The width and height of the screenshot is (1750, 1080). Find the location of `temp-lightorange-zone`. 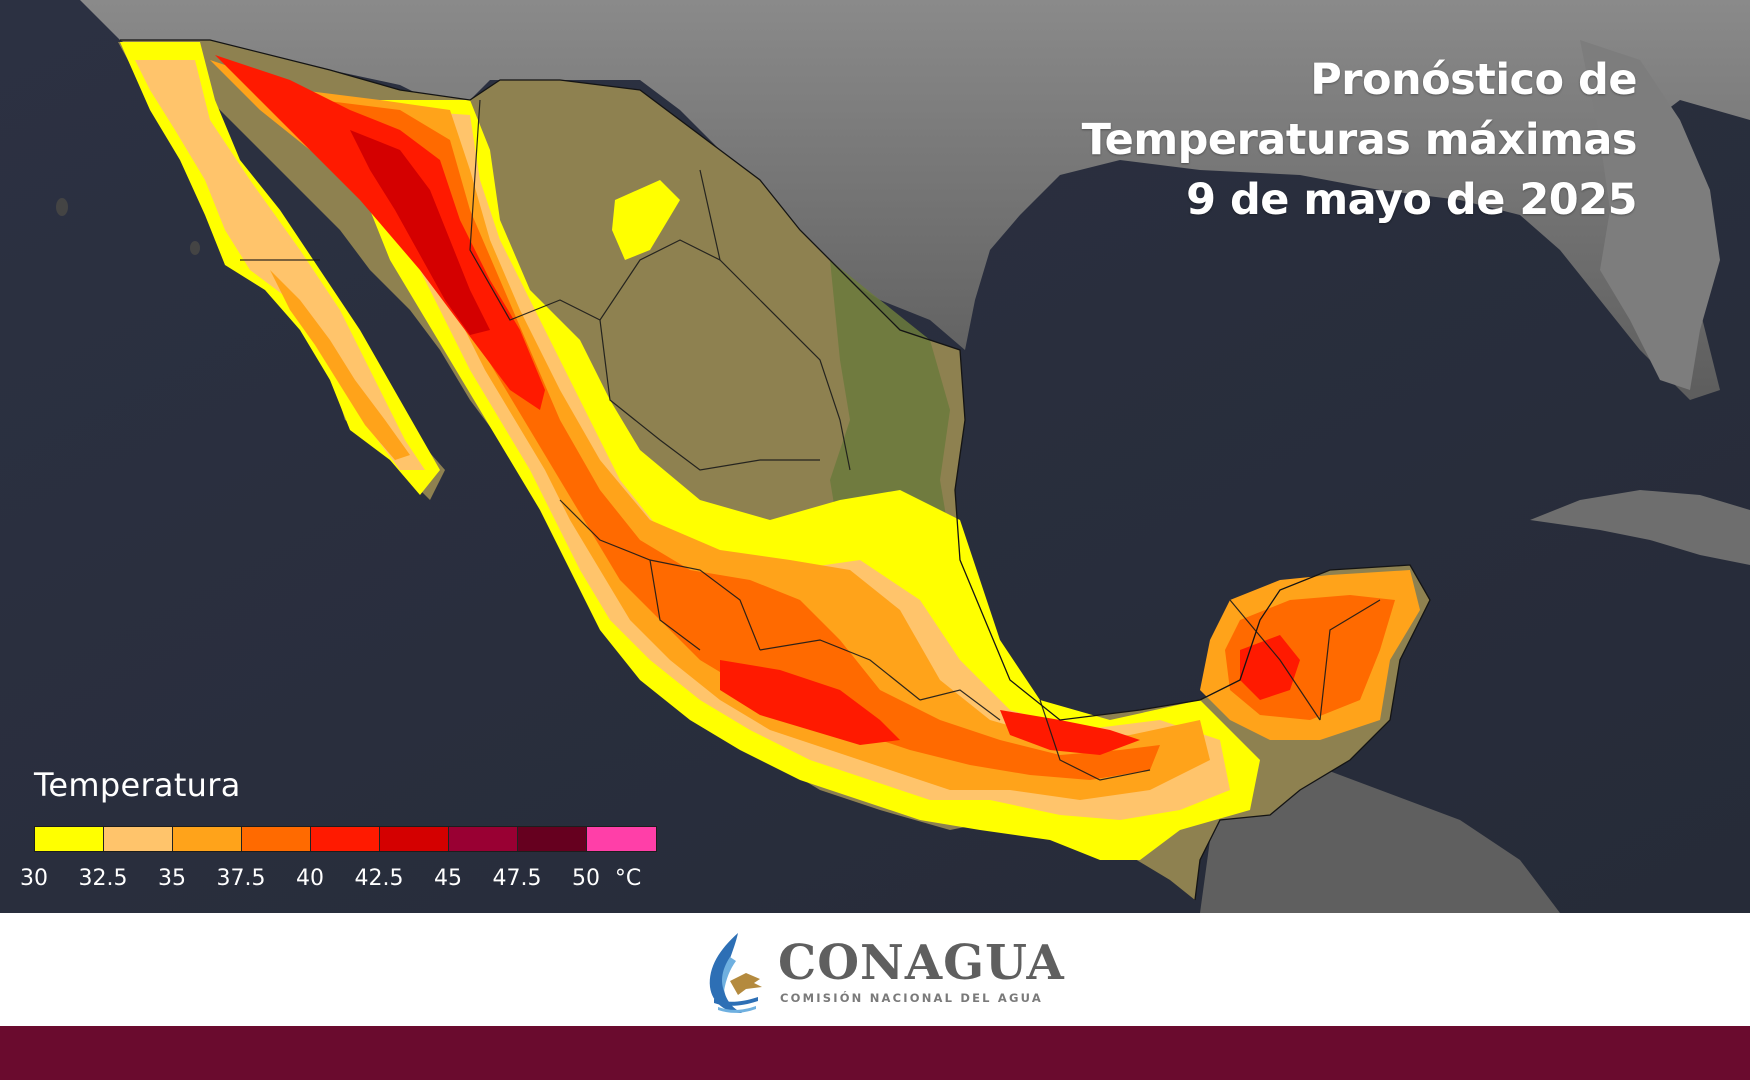

temp-lightorange-zone is located at coordinates (280, 265).